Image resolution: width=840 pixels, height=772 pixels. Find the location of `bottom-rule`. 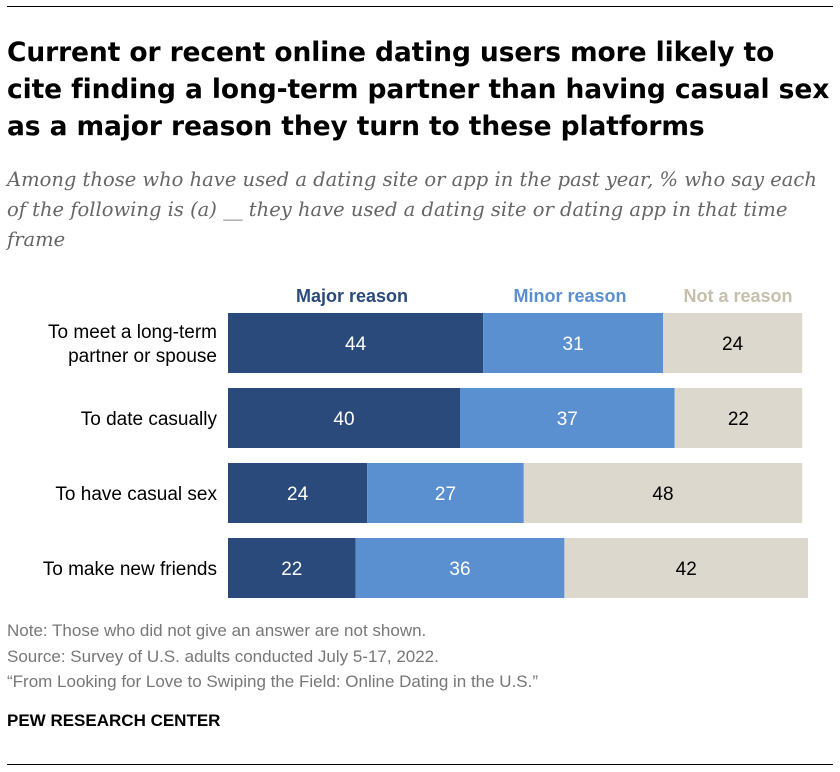

bottom-rule is located at coordinates (420, 764).